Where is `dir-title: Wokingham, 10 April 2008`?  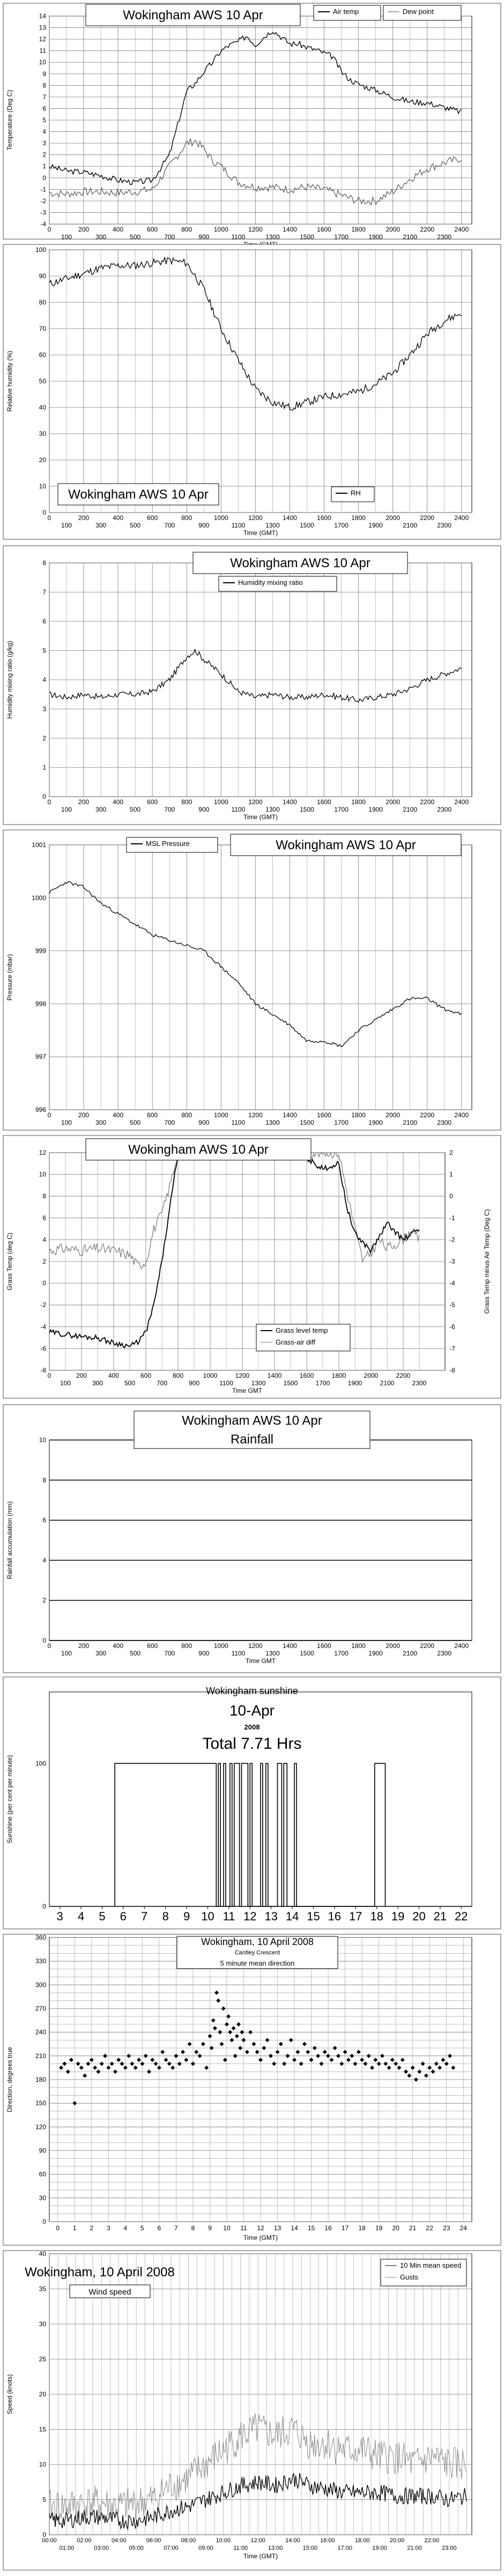
dir-title: Wokingham, 10 April 2008 is located at coordinates (257, 1942).